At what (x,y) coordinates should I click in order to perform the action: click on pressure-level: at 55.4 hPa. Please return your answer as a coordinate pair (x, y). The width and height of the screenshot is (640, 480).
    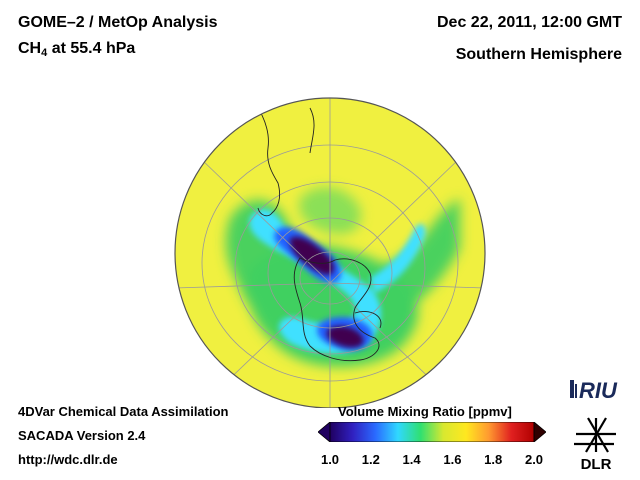
    Looking at the image, I should click on (93, 48).